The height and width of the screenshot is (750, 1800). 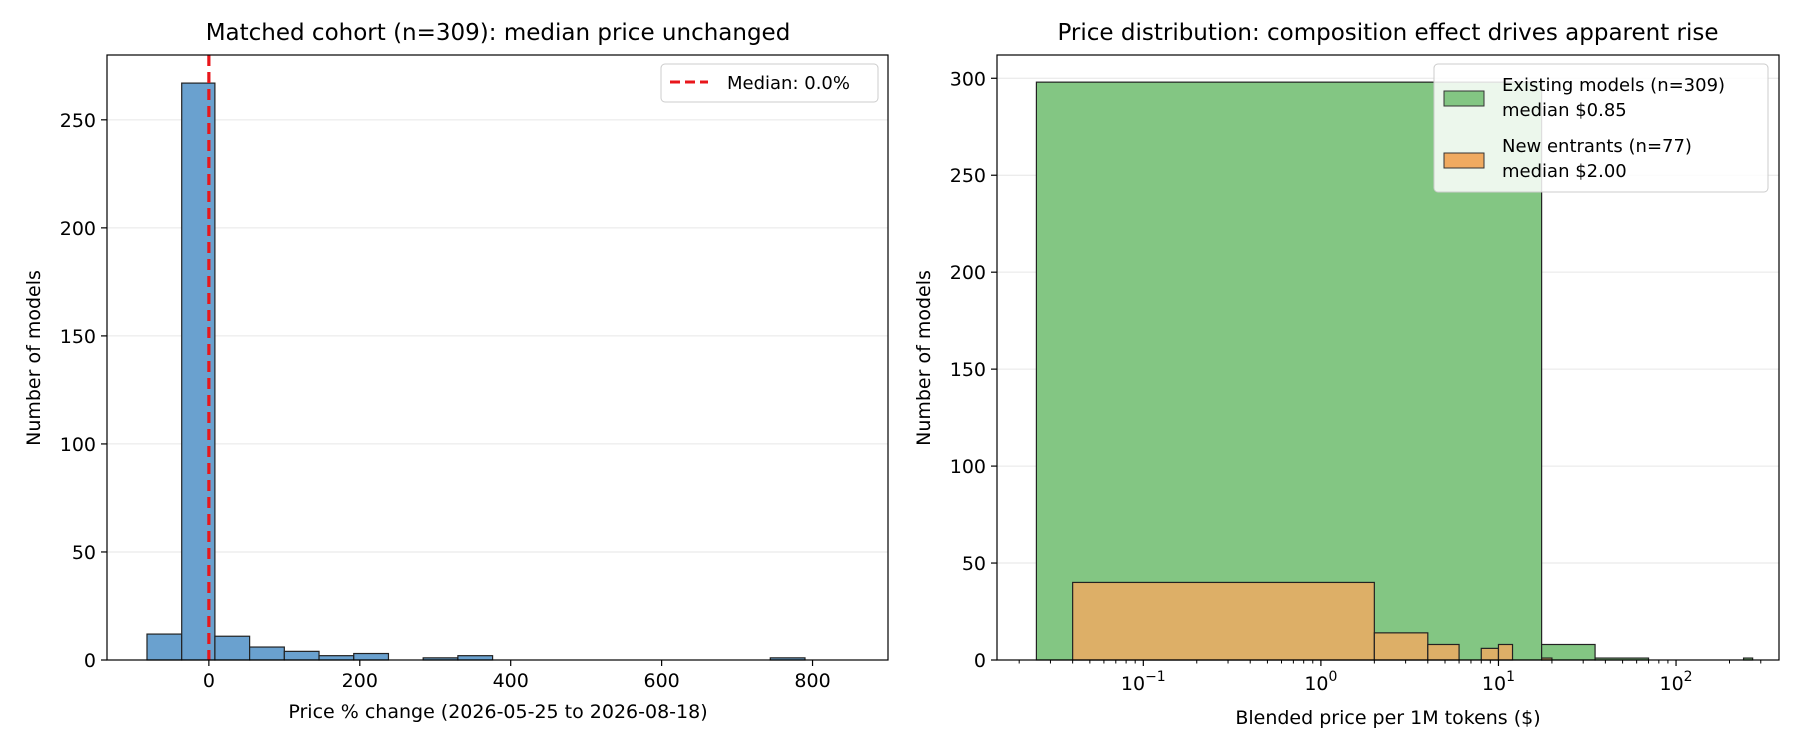 I want to click on right-y-tick-label: 300, so click(x=968, y=79).